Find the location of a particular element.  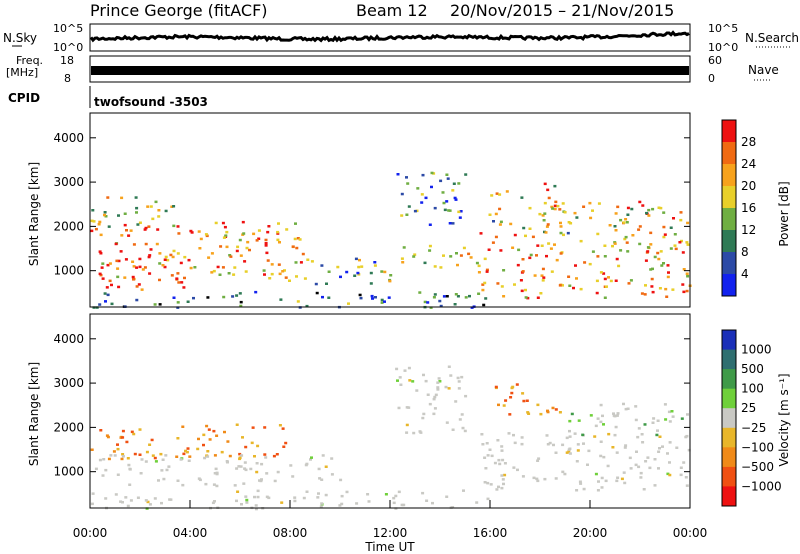

x-axis-label: Time UT is located at coordinates (389, 547).